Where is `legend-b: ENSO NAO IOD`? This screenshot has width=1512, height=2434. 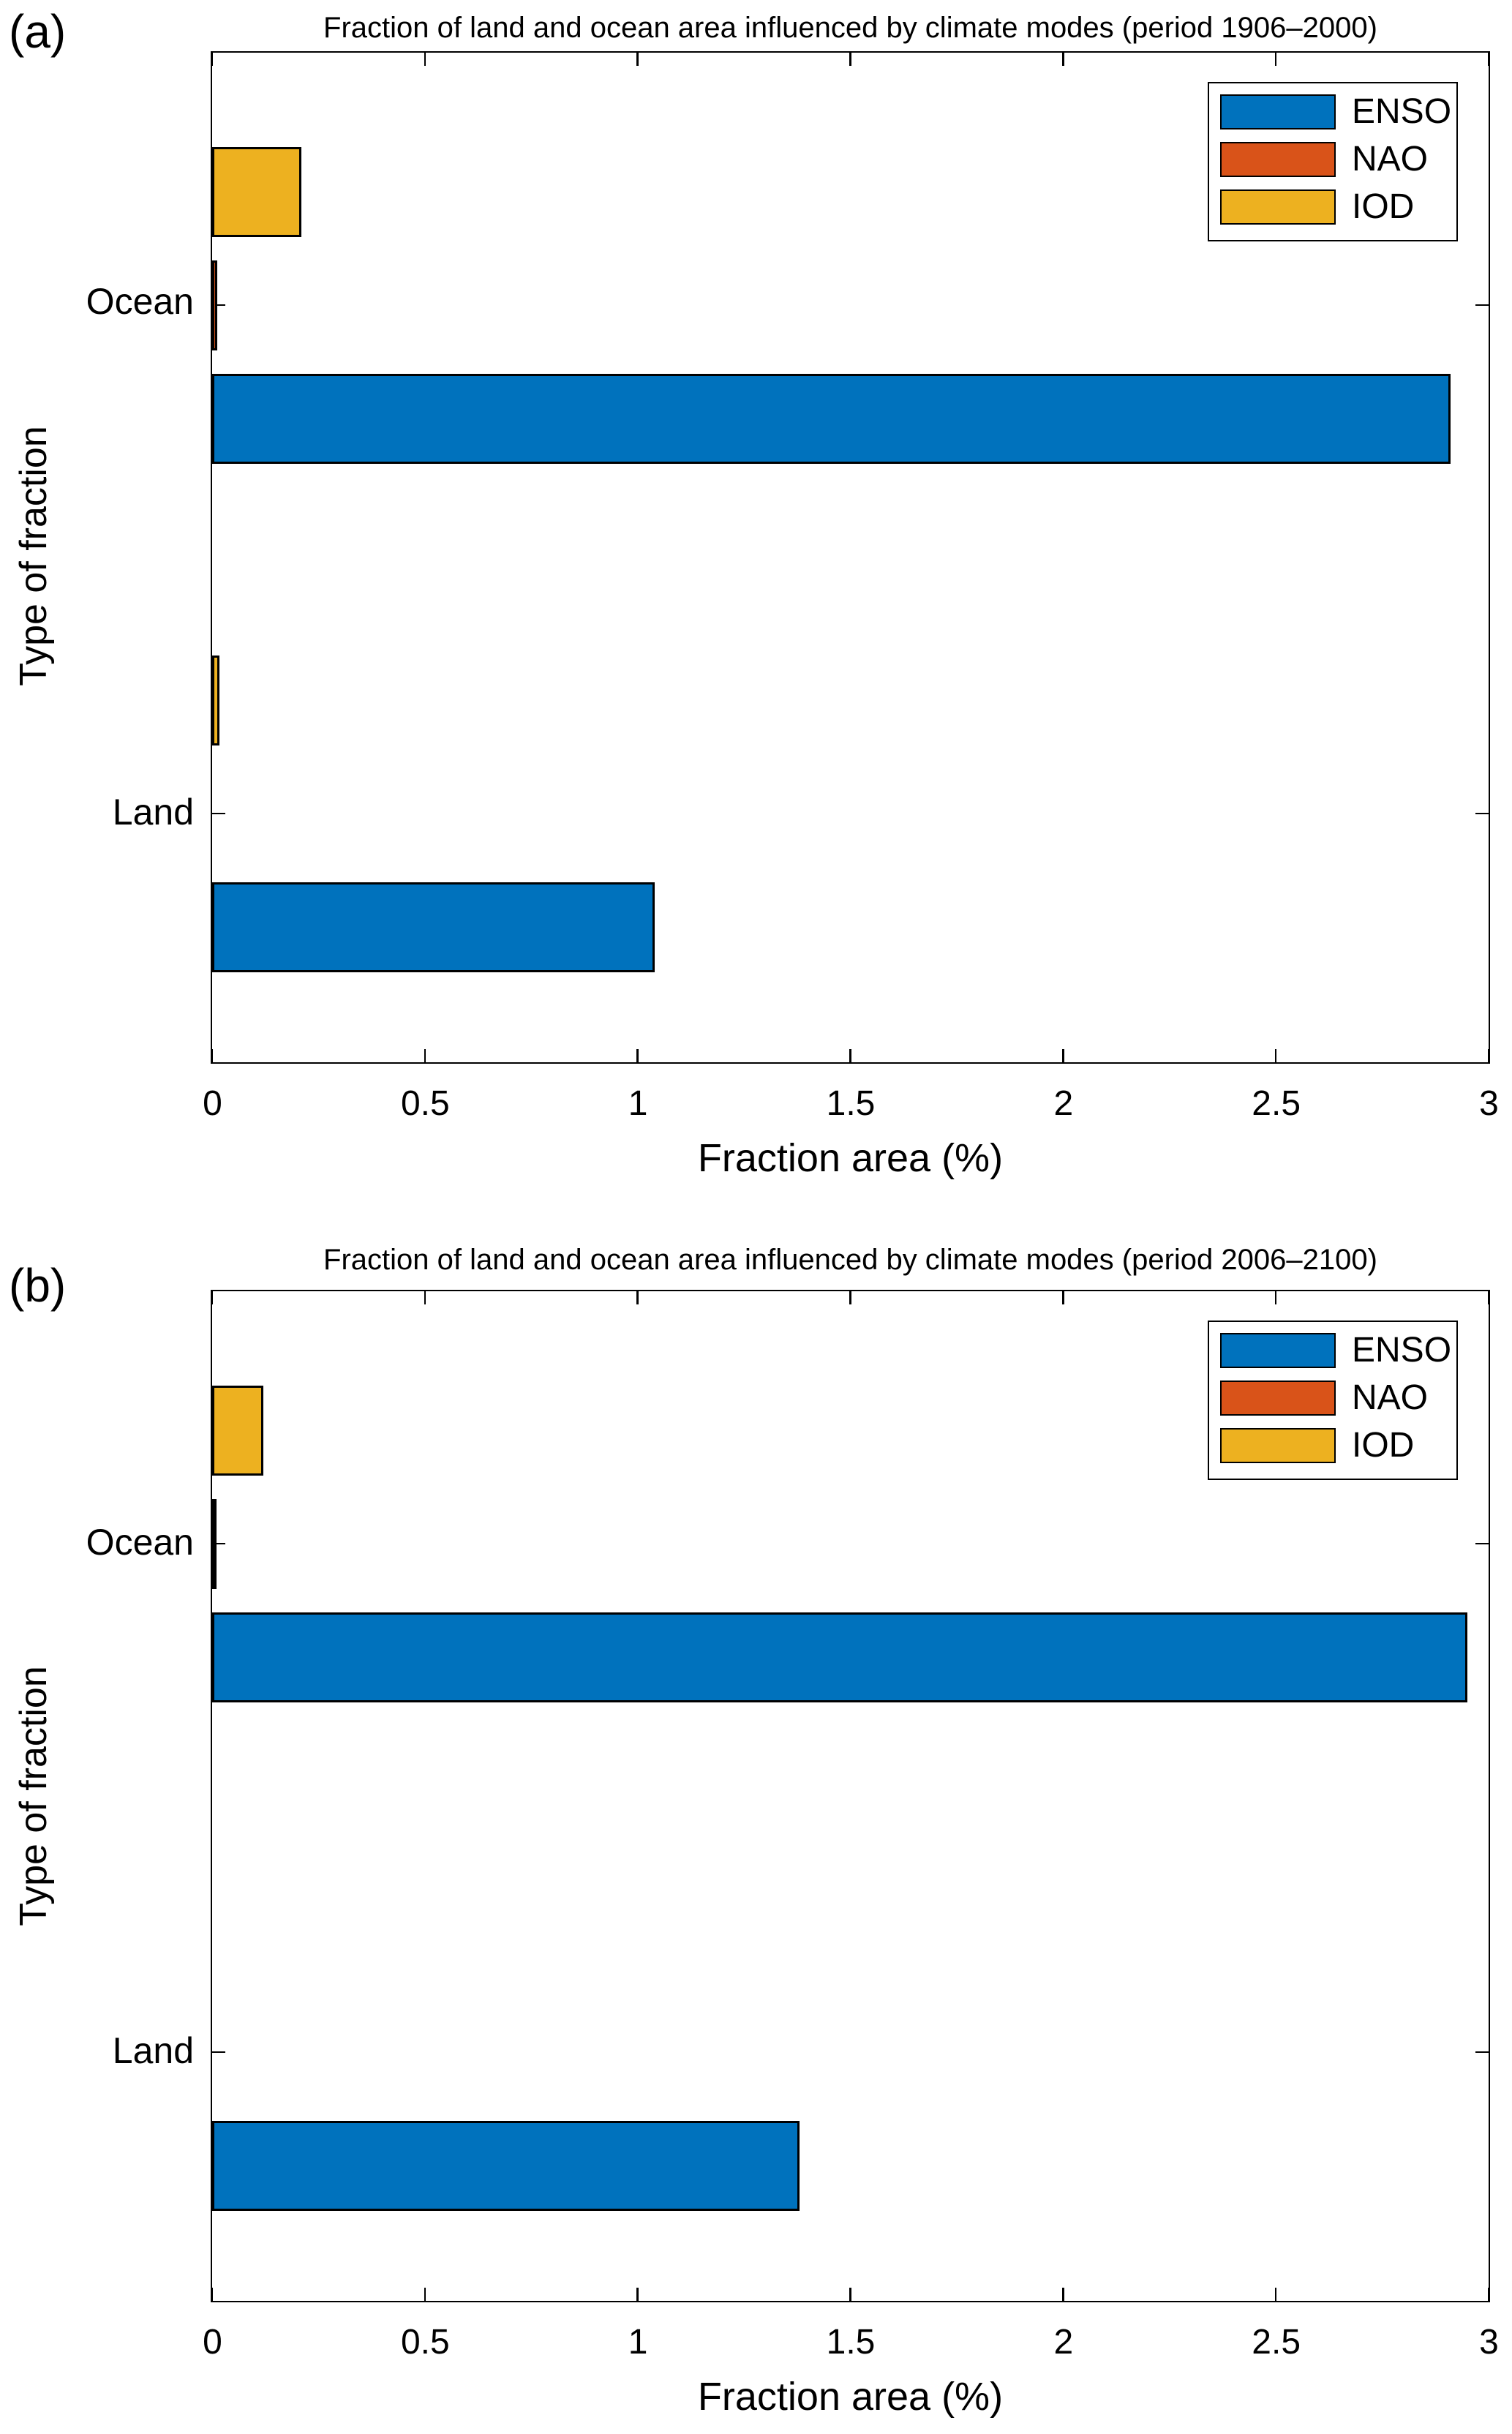
legend-b: ENSO NAO IOD is located at coordinates (1333, 1401).